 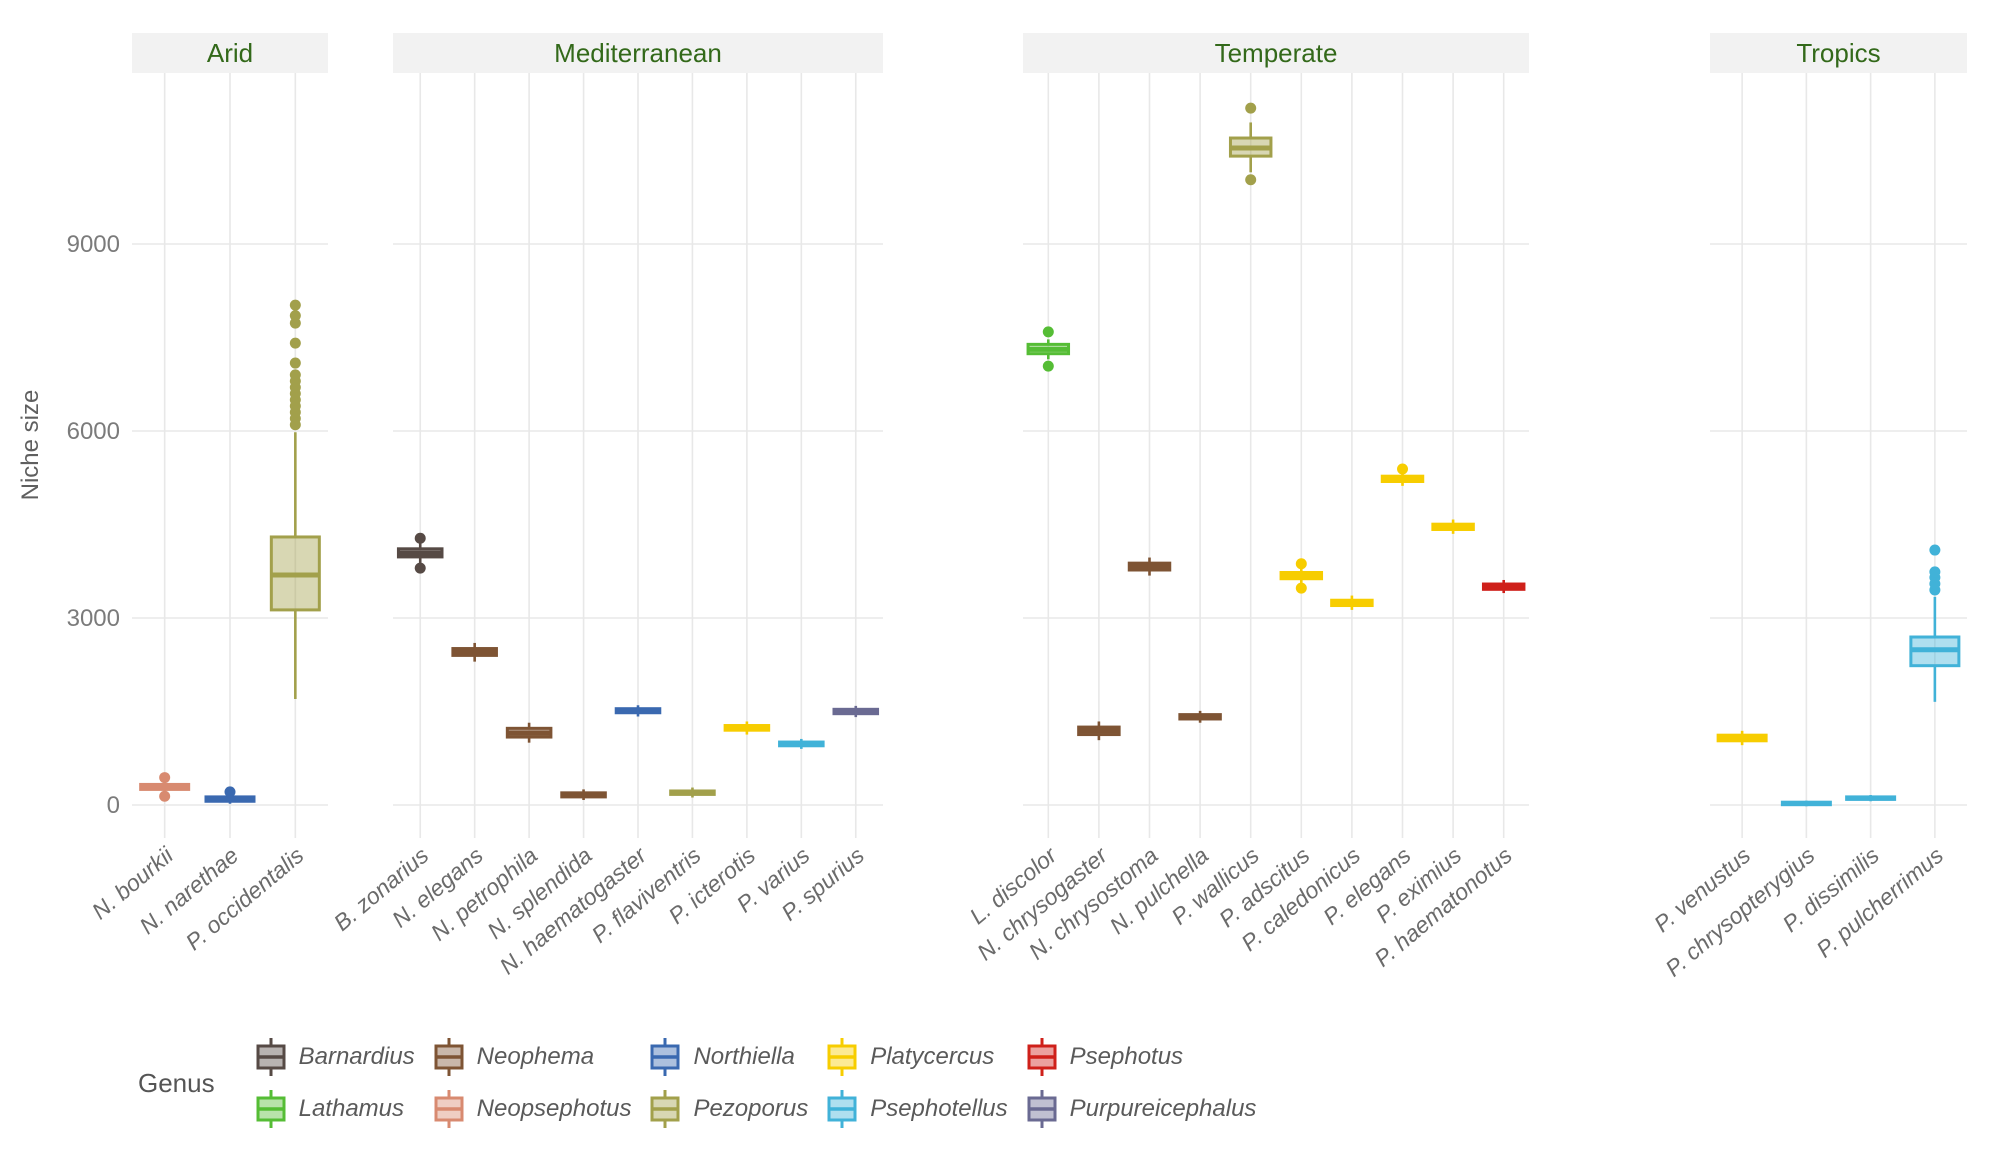 What do you see at coordinates (1250, 144) in the screenshot?
I see `boxplot-p-wallicus` at bounding box center [1250, 144].